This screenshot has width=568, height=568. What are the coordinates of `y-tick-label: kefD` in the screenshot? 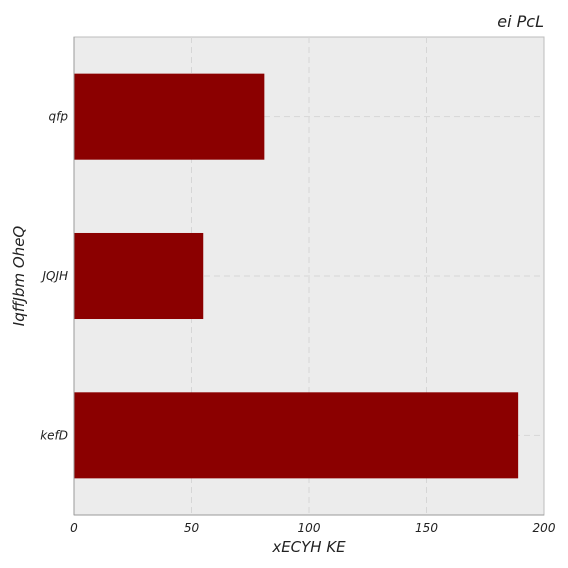 It's located at (54, 435).